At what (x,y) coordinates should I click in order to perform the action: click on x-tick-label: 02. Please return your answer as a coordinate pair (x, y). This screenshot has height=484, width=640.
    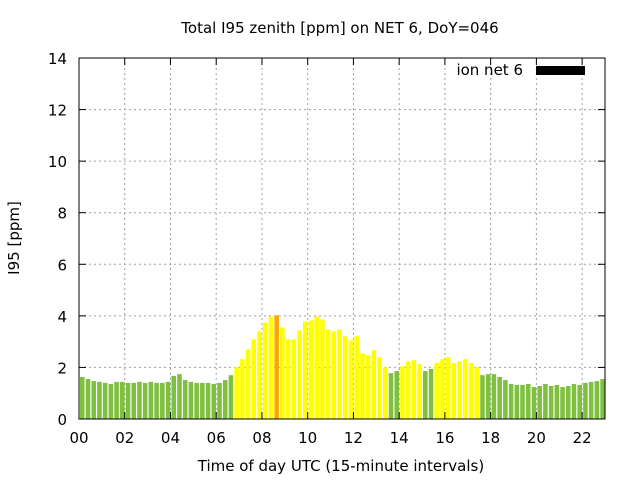
    Looking at the image, I should click on (124, 438).